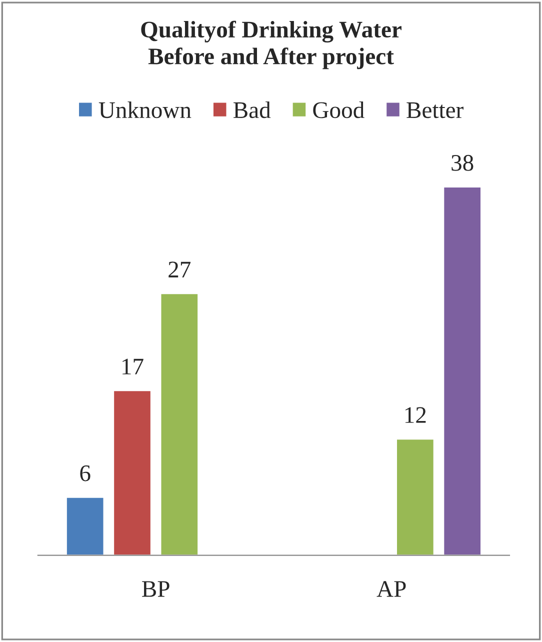 The image size is (542, 642). I want to click on legend-label: Unknown, so click(145, 110).